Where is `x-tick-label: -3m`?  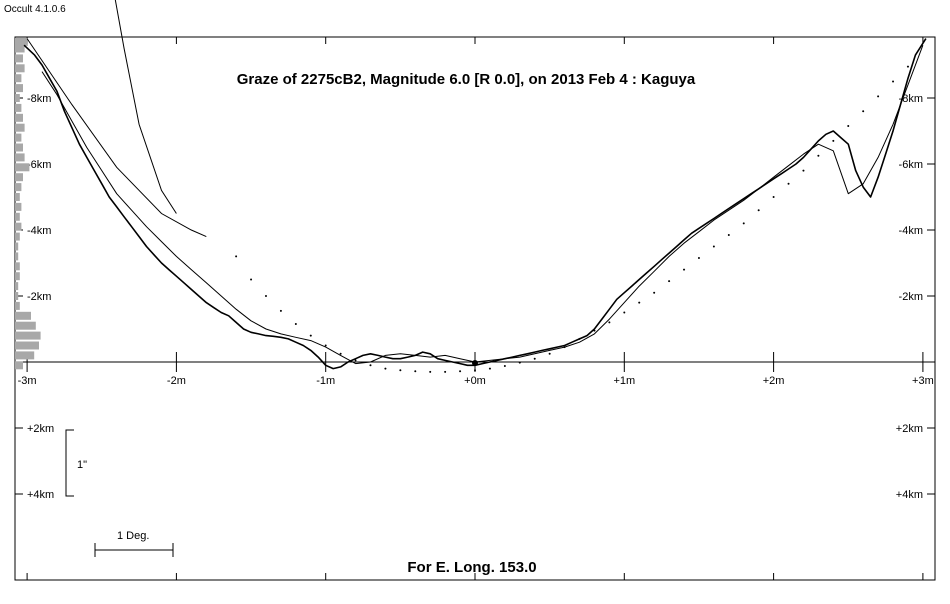 x-tick-label: -3m is located at coordinates (27, 381).